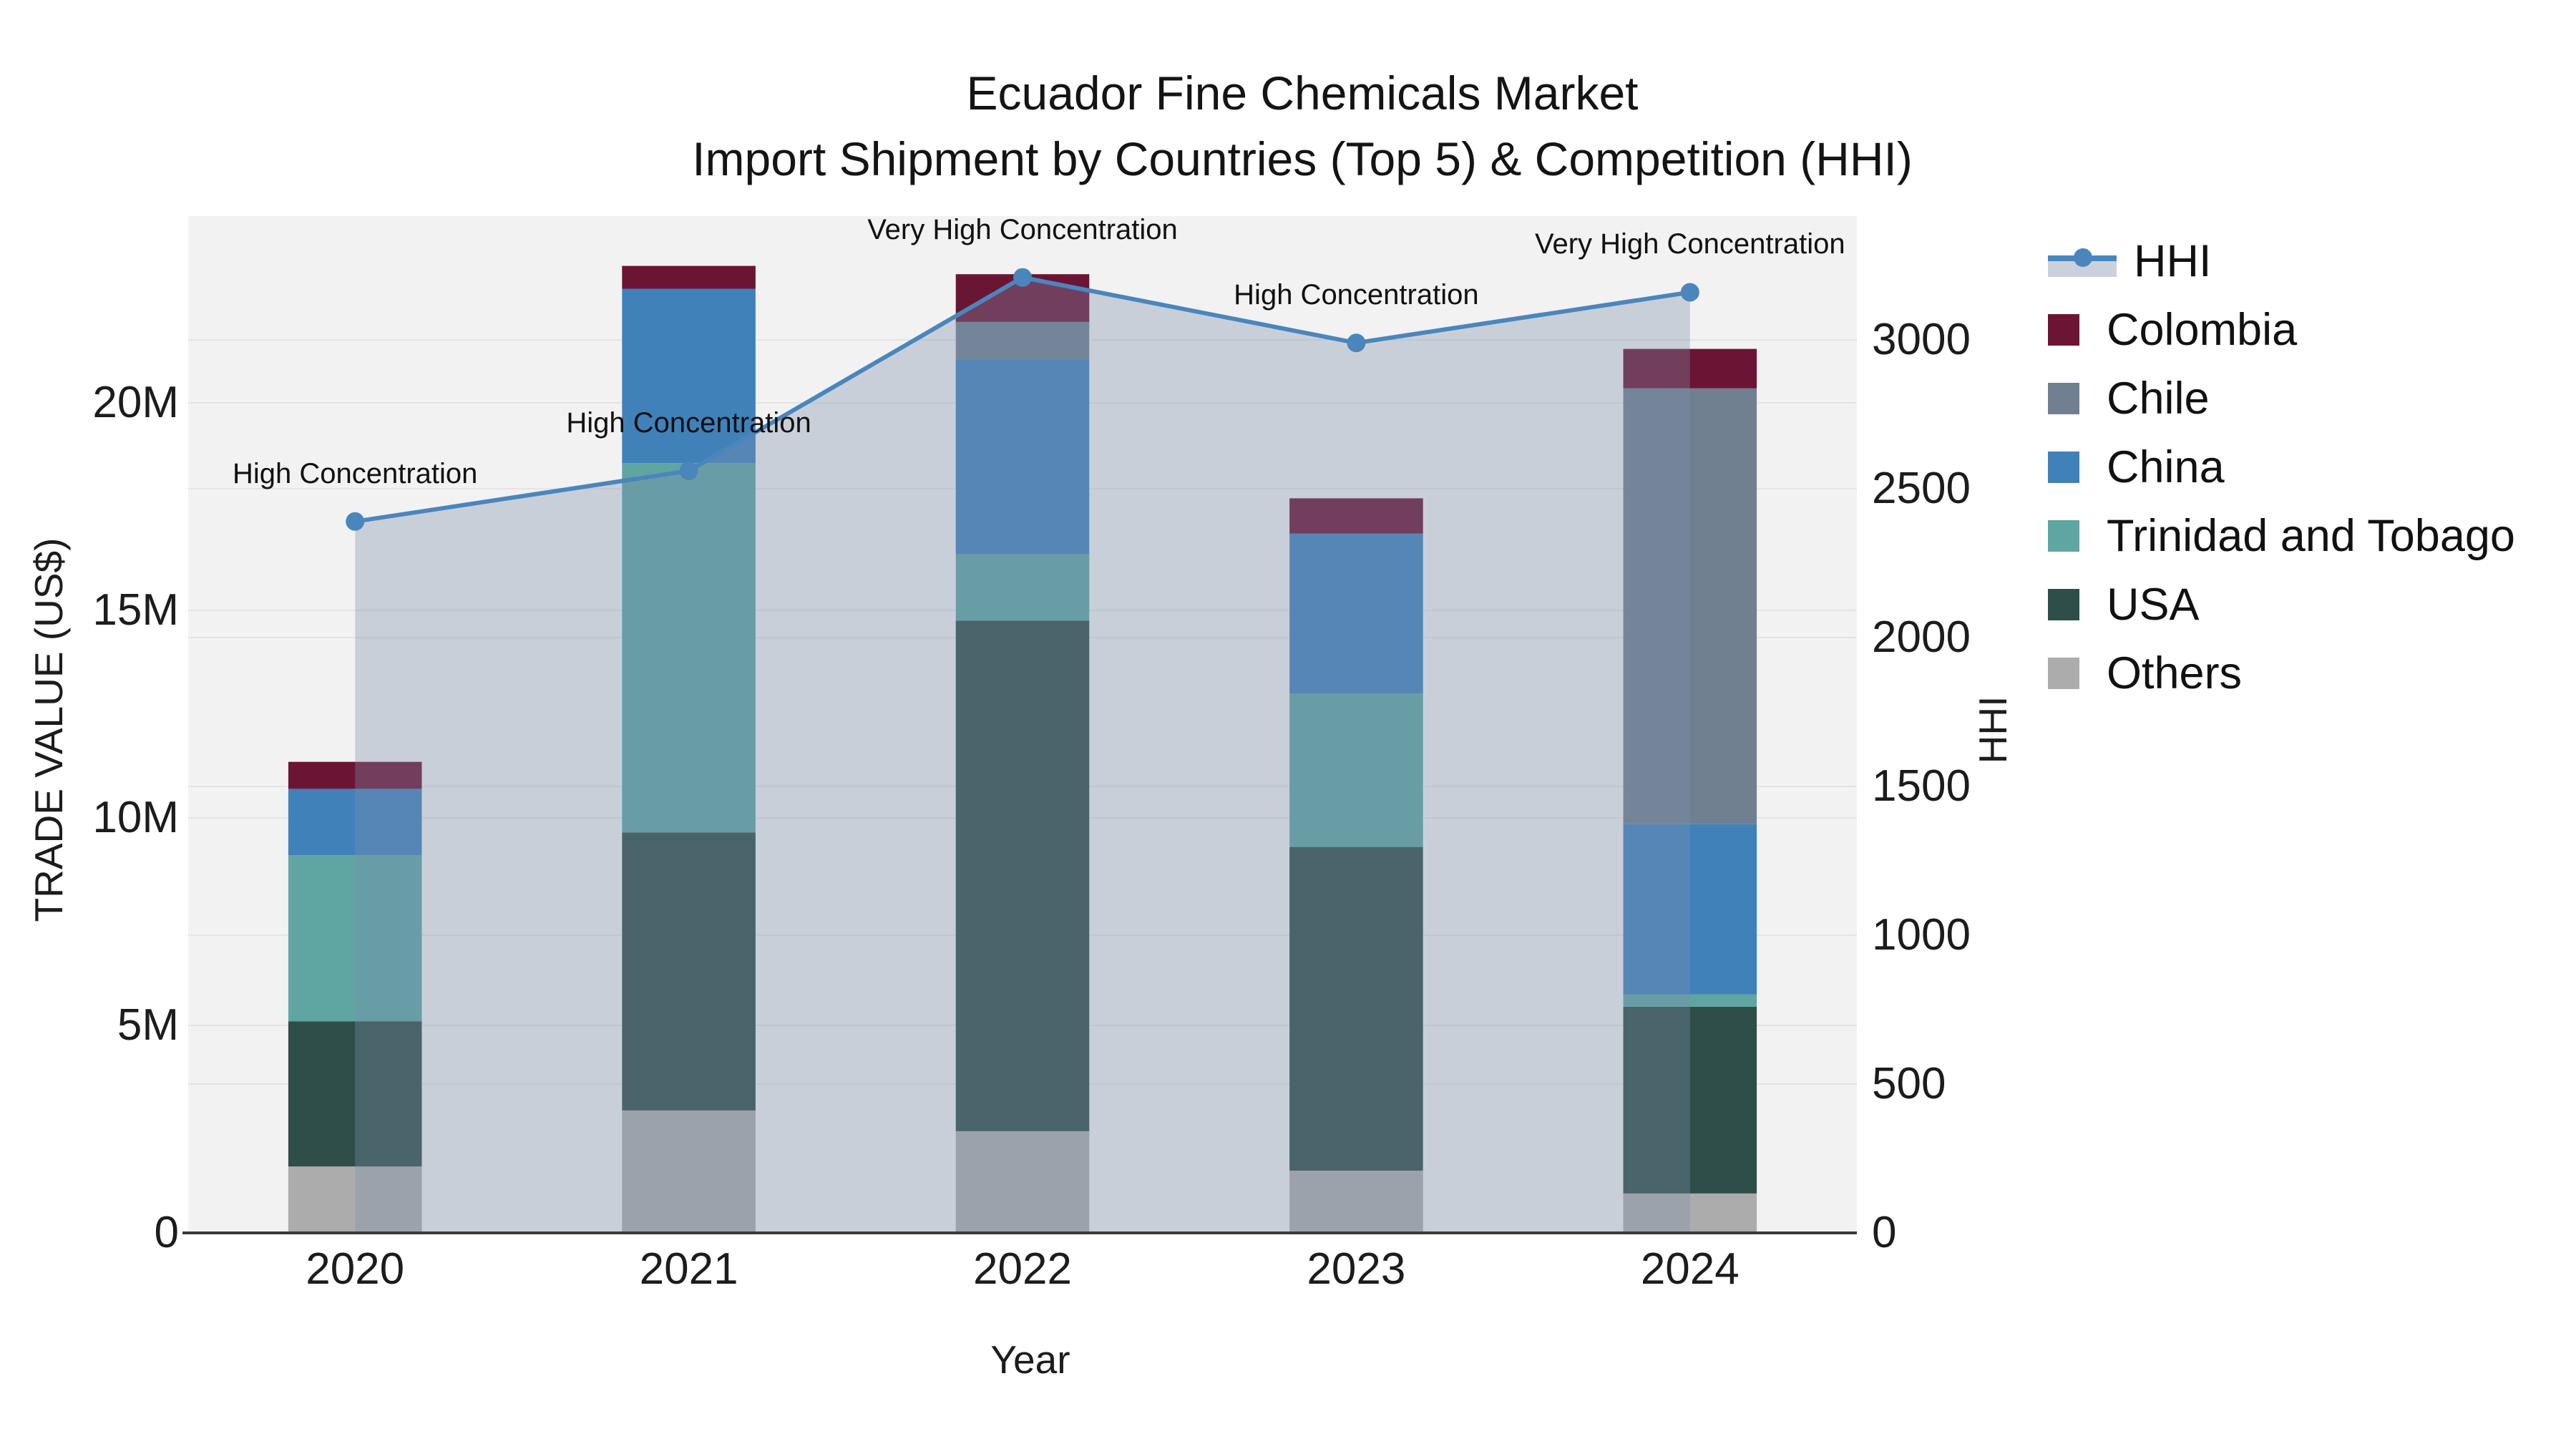 The image size is (2576, 1449). I want to click on bar-segment-2020-trinidad-and-tobago, so click(355, 938).